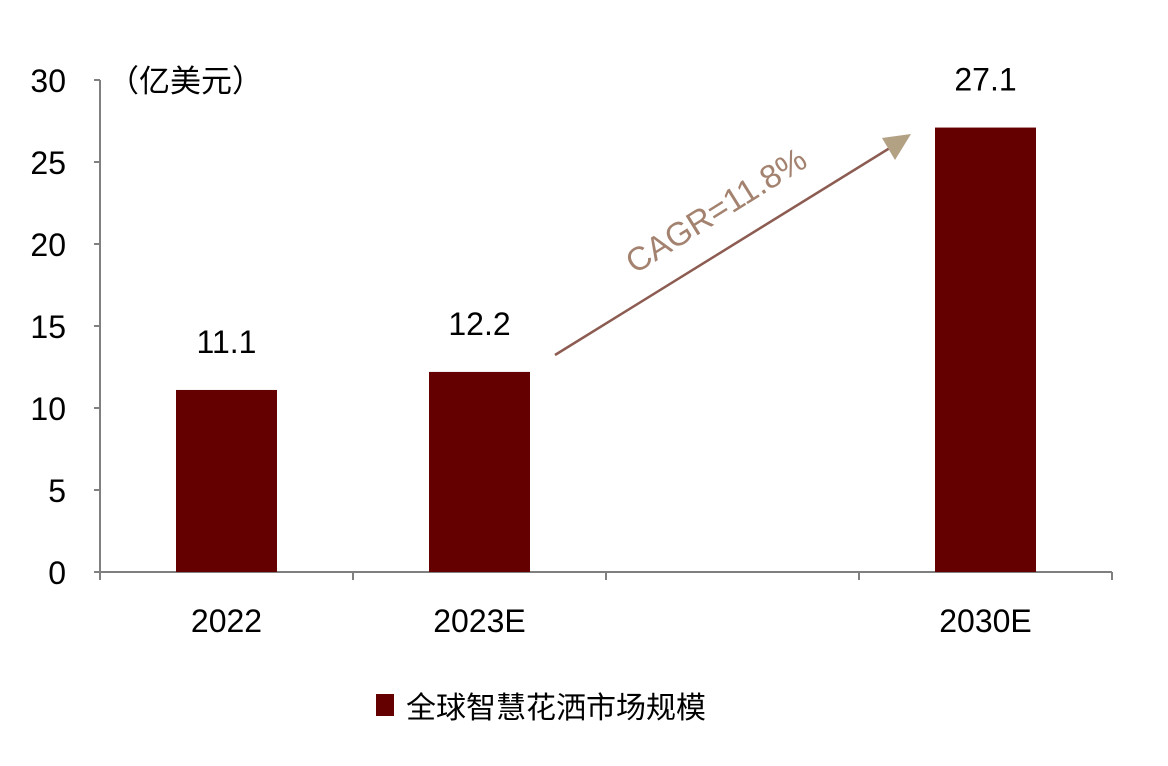  What do you see at coordinates (185, 81) in the screenshot?
I see `unit-label: （亿美元）` at bounding box center [185, 81].